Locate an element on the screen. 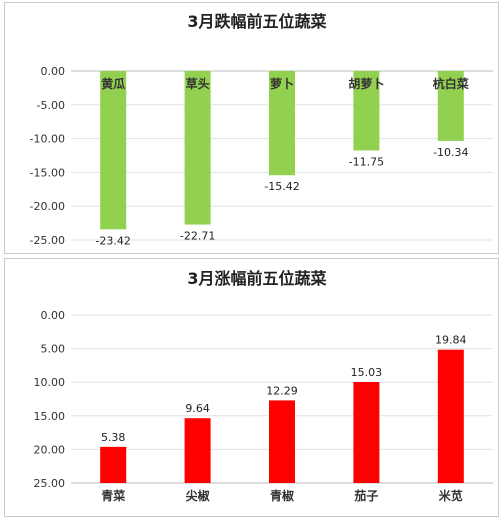  y-tick-label: 5.00 is located at coordinates (53, 349).